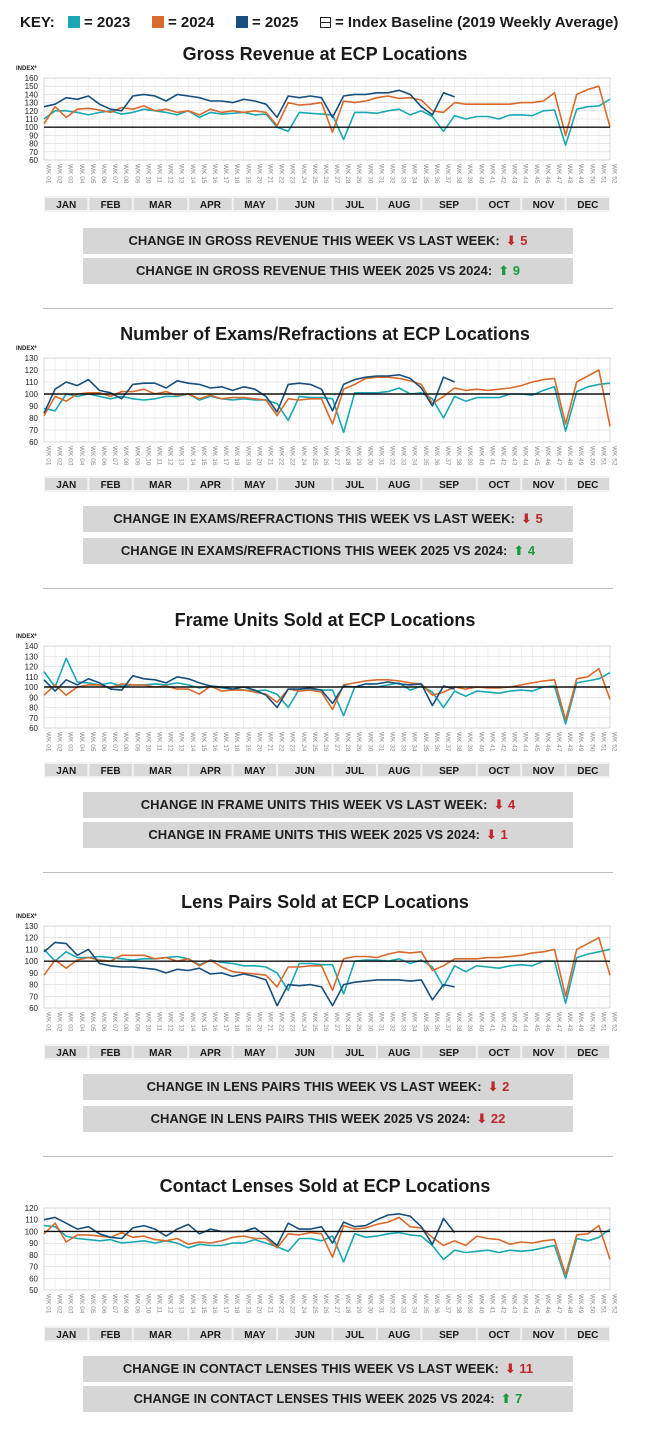 Image resolution: width=650 pixels, height=1433 pixels. I want to click on week-tick-label: WK 51, so click(602, 456).